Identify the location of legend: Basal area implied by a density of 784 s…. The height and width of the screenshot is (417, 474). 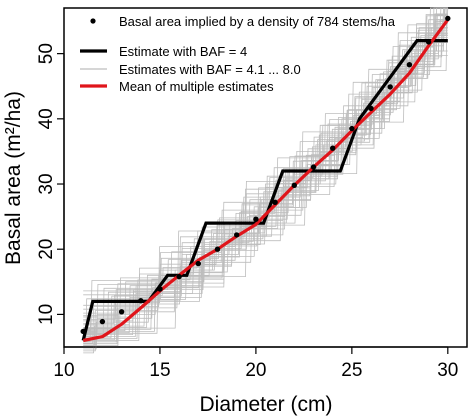
(238, 54).